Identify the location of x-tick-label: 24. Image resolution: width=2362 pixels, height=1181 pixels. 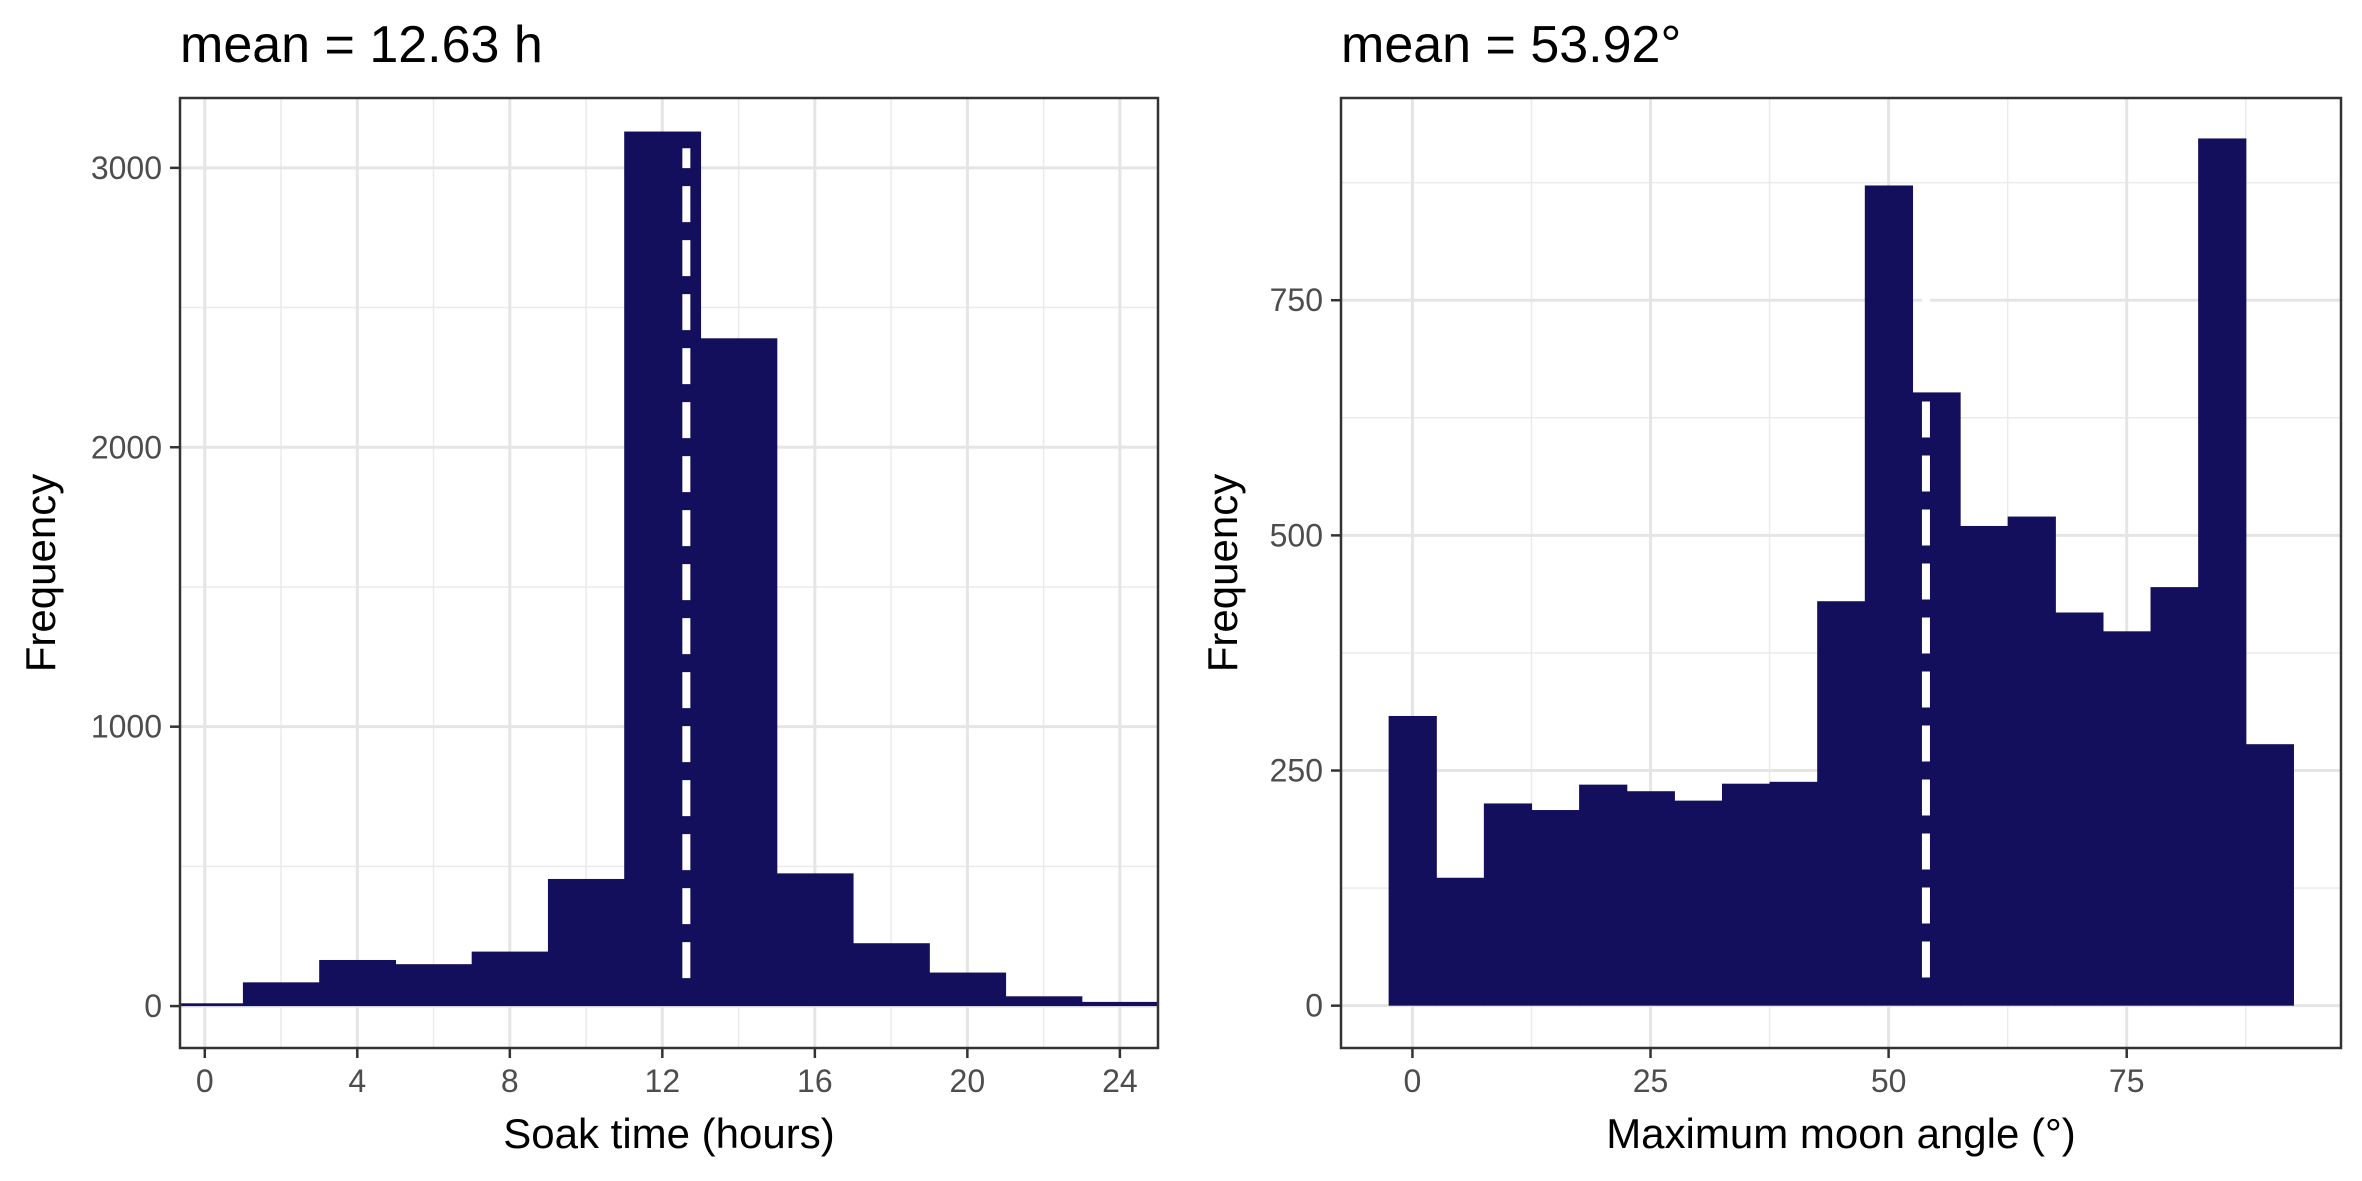
(1120, 1081).